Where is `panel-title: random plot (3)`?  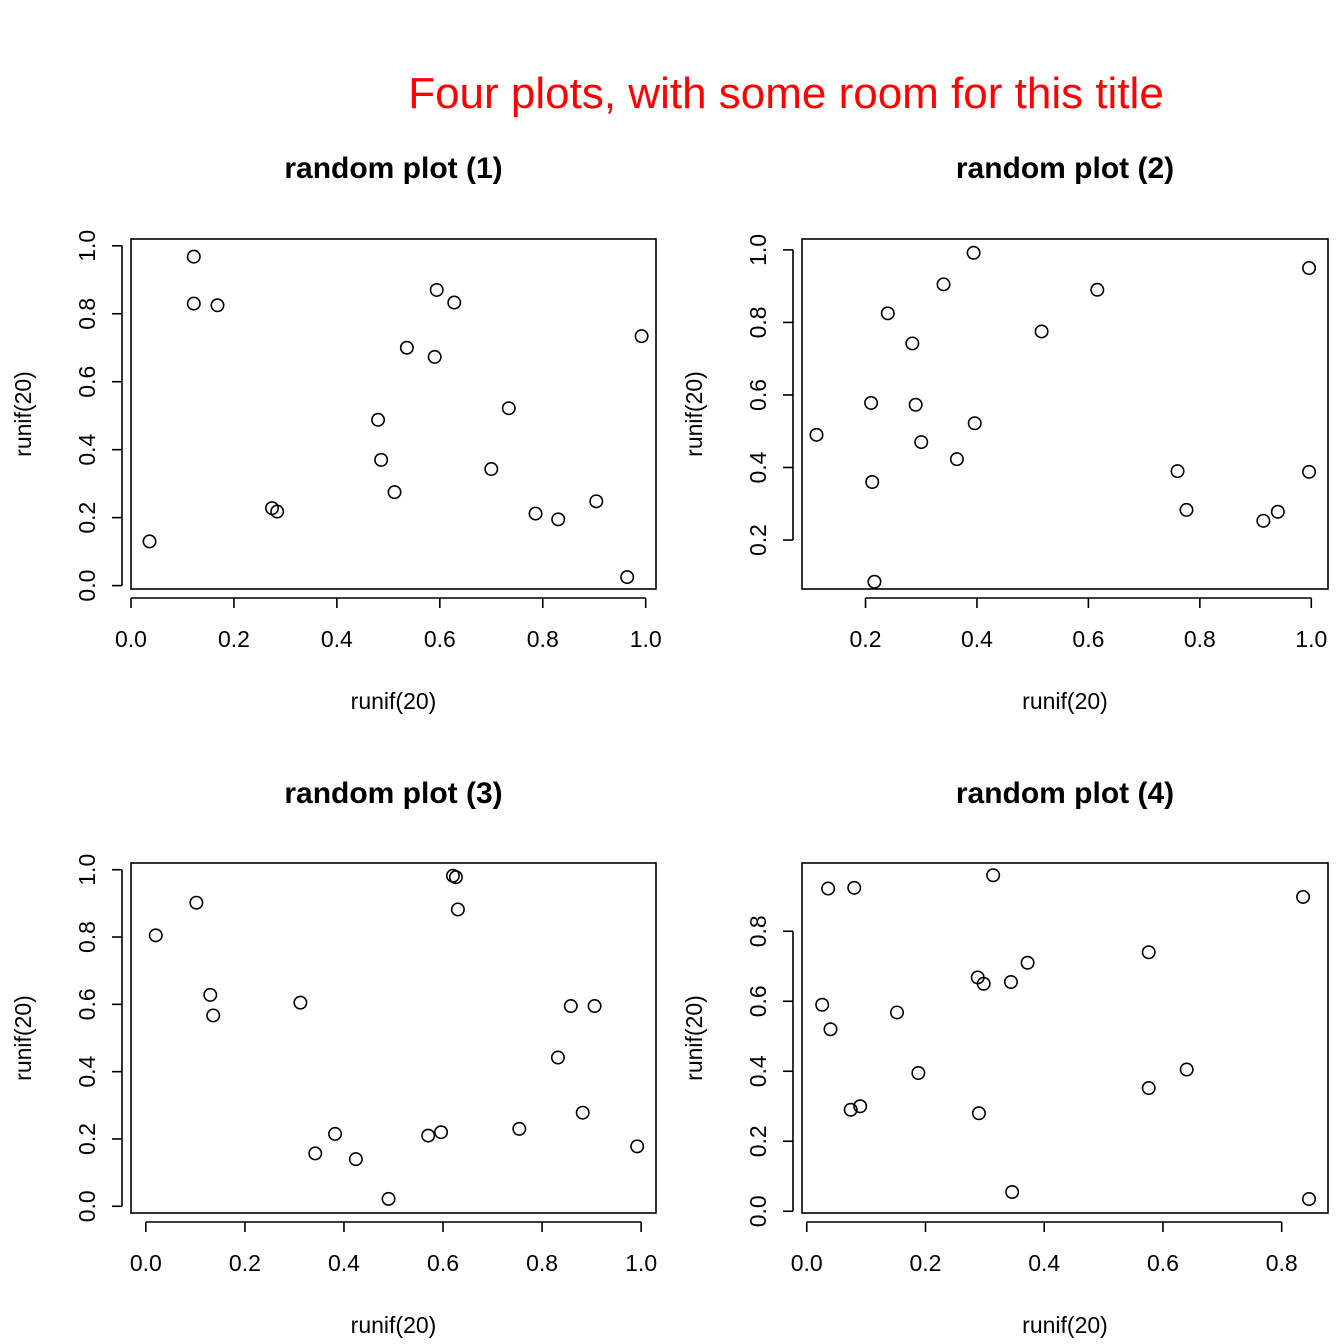
panel-title: random plot (3) is located at coordinates (393, 793).